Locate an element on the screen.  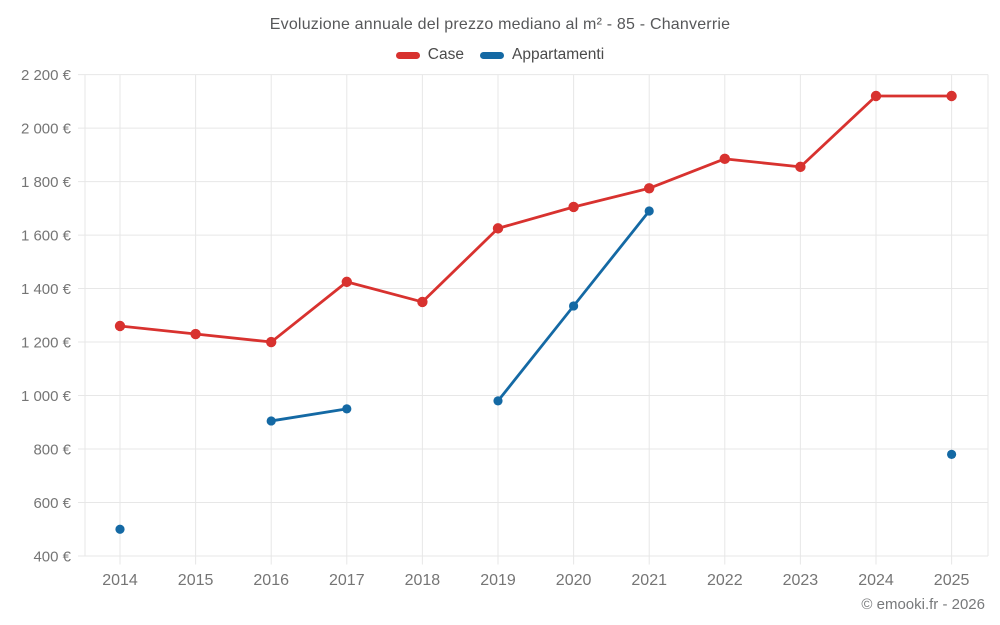
x-tick-label: 2015 is located at coordinates (196, 580).